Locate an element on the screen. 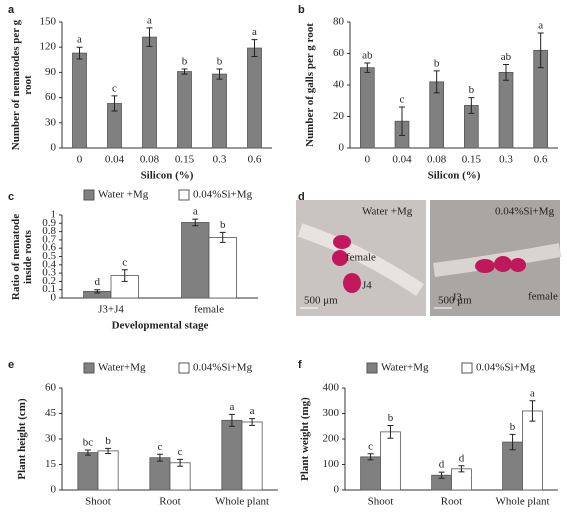  y-tick-label: 150 is located at coordinates (48, 22).